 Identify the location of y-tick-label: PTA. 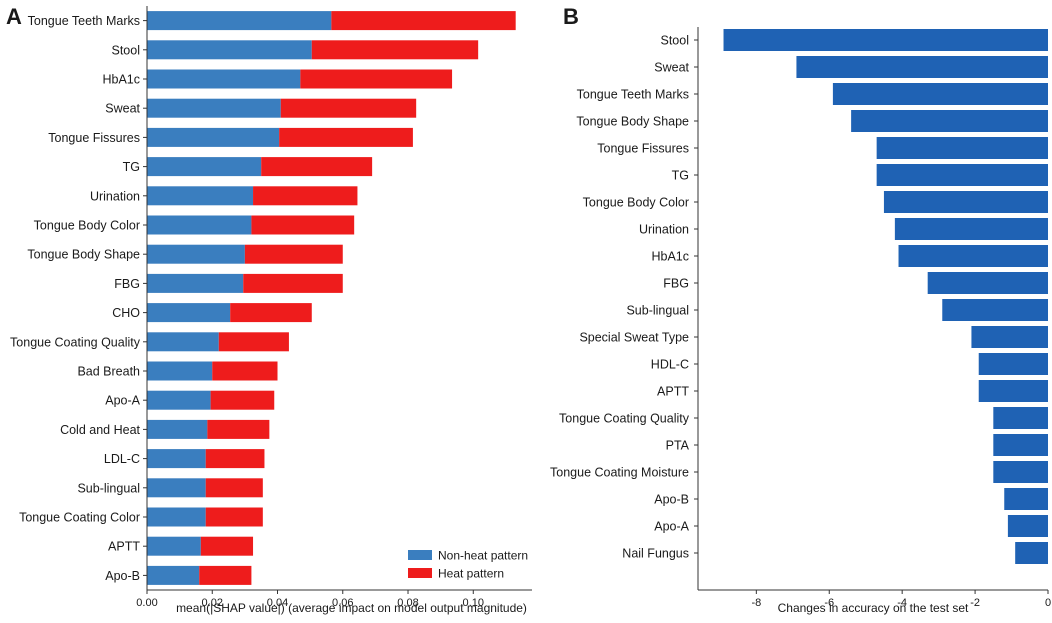
(678, 446).